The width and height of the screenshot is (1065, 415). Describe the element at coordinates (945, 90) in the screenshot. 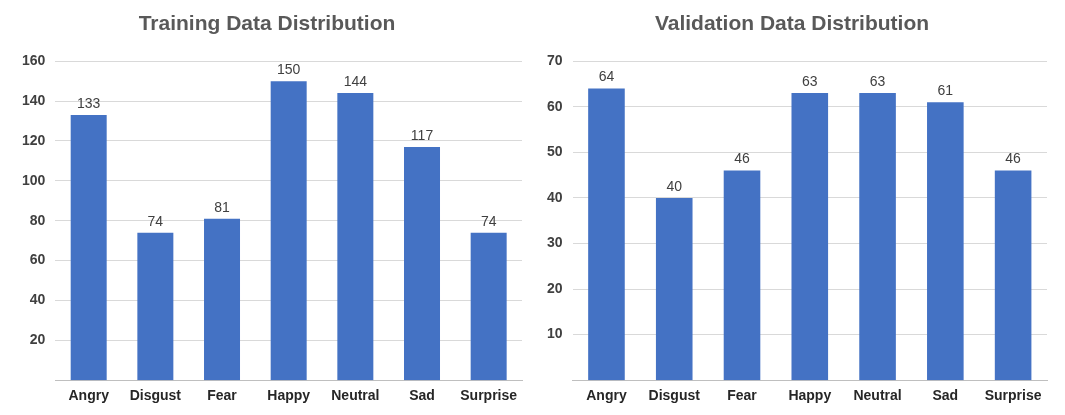

I see `data-label: 61` at that location.